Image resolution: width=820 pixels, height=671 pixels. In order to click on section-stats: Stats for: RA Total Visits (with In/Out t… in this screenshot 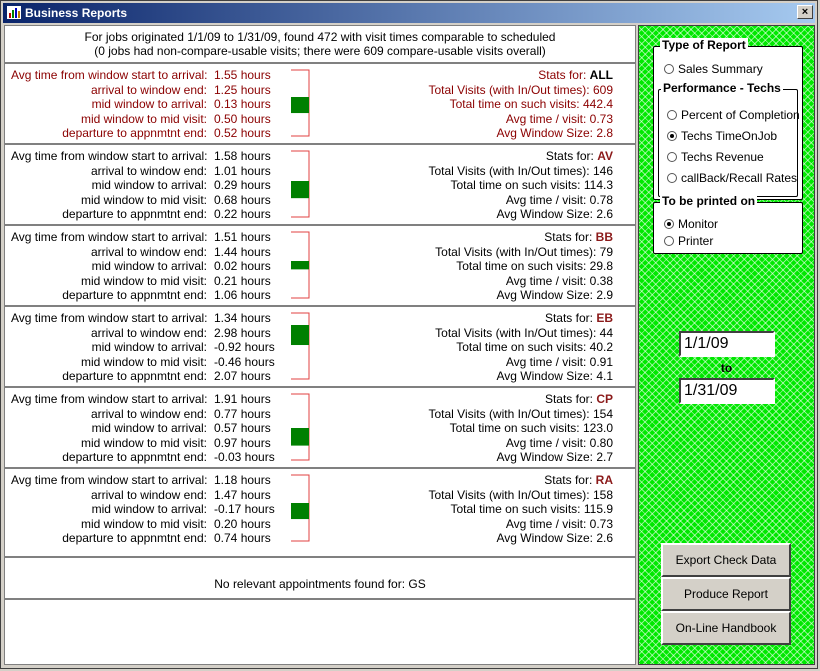, I will do `click(494, 509)`.